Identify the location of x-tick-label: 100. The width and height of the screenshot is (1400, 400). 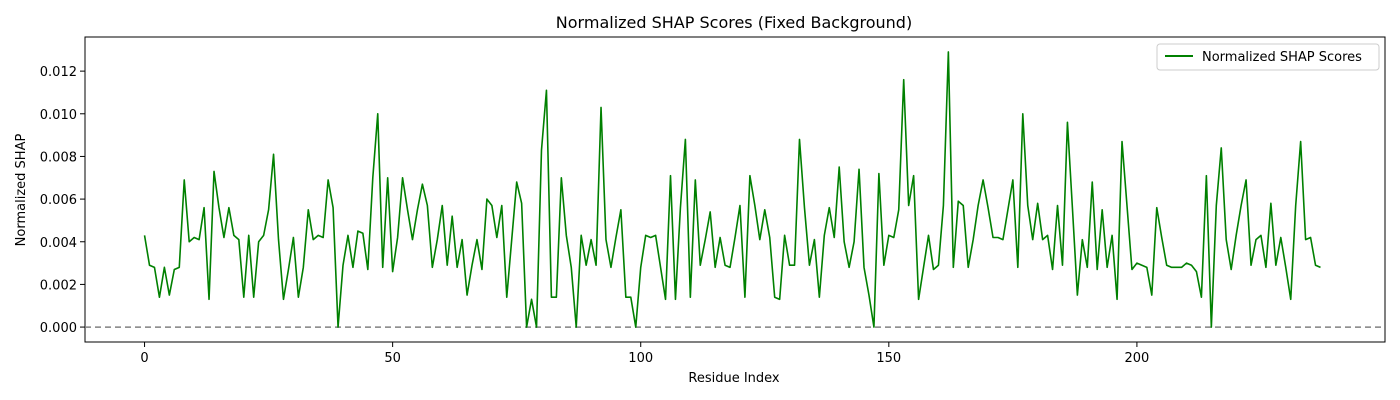
(640, 358).